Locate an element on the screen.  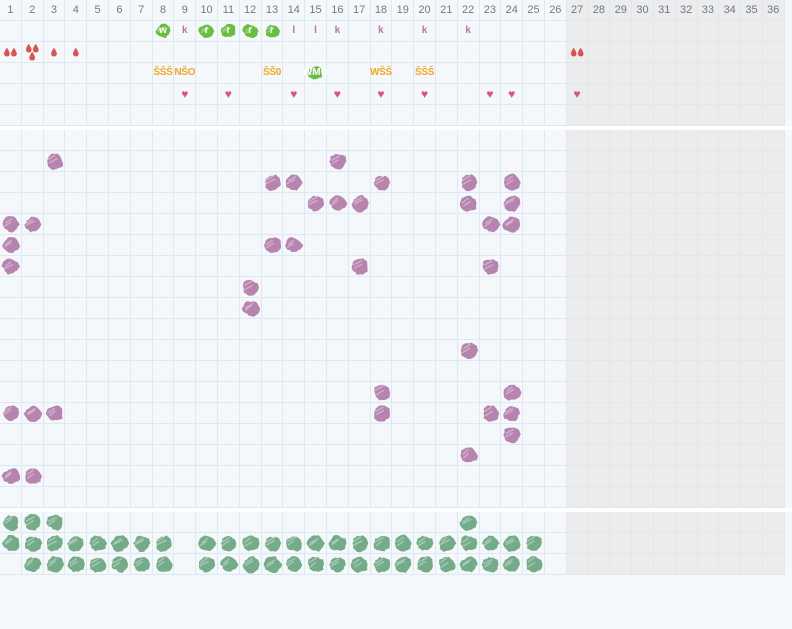
note-cell: WŠŠ is located at coordinates (381, 73).